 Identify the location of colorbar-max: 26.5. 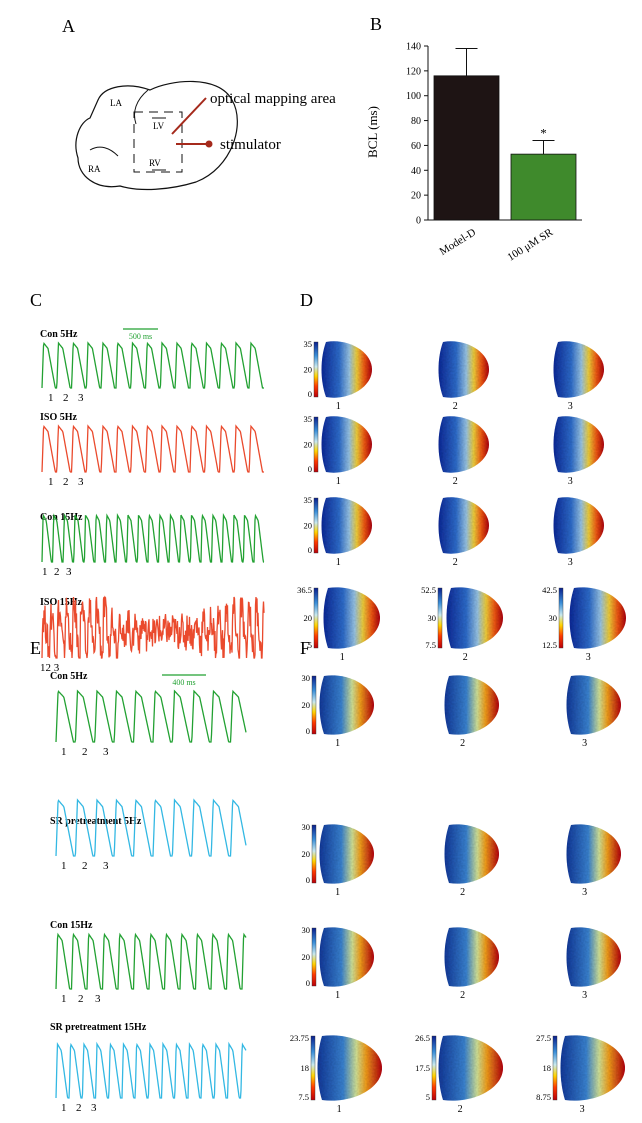
(422, 1038).